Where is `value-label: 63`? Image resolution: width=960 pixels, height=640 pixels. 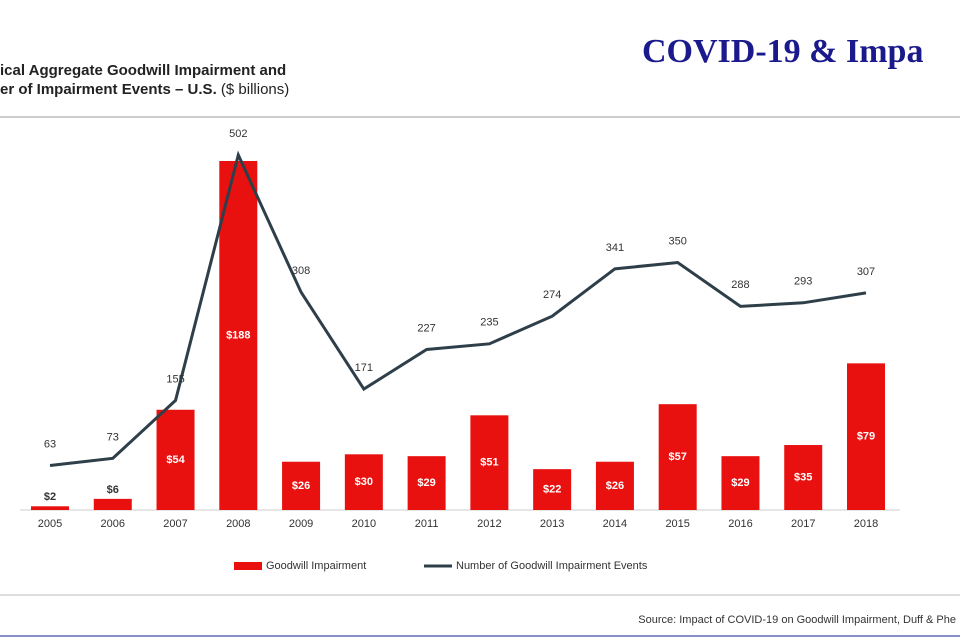 value-label: 63 is located at coordinates (50, 444).